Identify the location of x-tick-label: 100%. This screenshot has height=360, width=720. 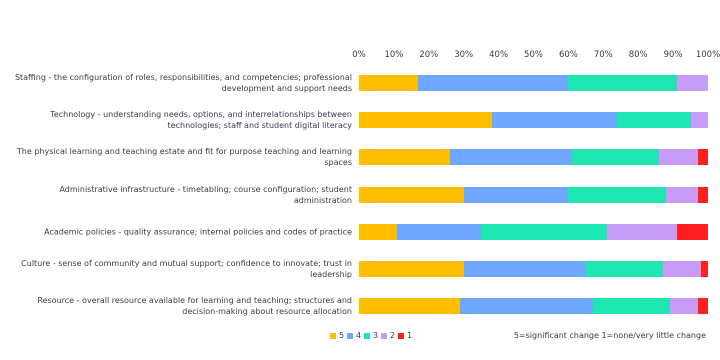
(707, 55).